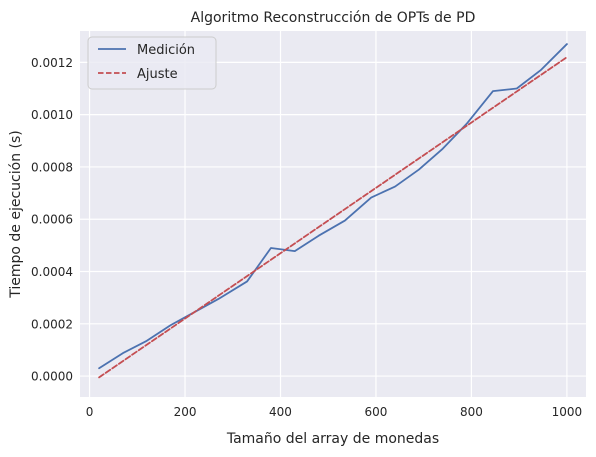 This screenshot has width=596, height=457. What do you see at coordinates (157, 74) in the screenshot?
I see `legend-label-ajuste: Ajuste` at bounding box center [157, 74].